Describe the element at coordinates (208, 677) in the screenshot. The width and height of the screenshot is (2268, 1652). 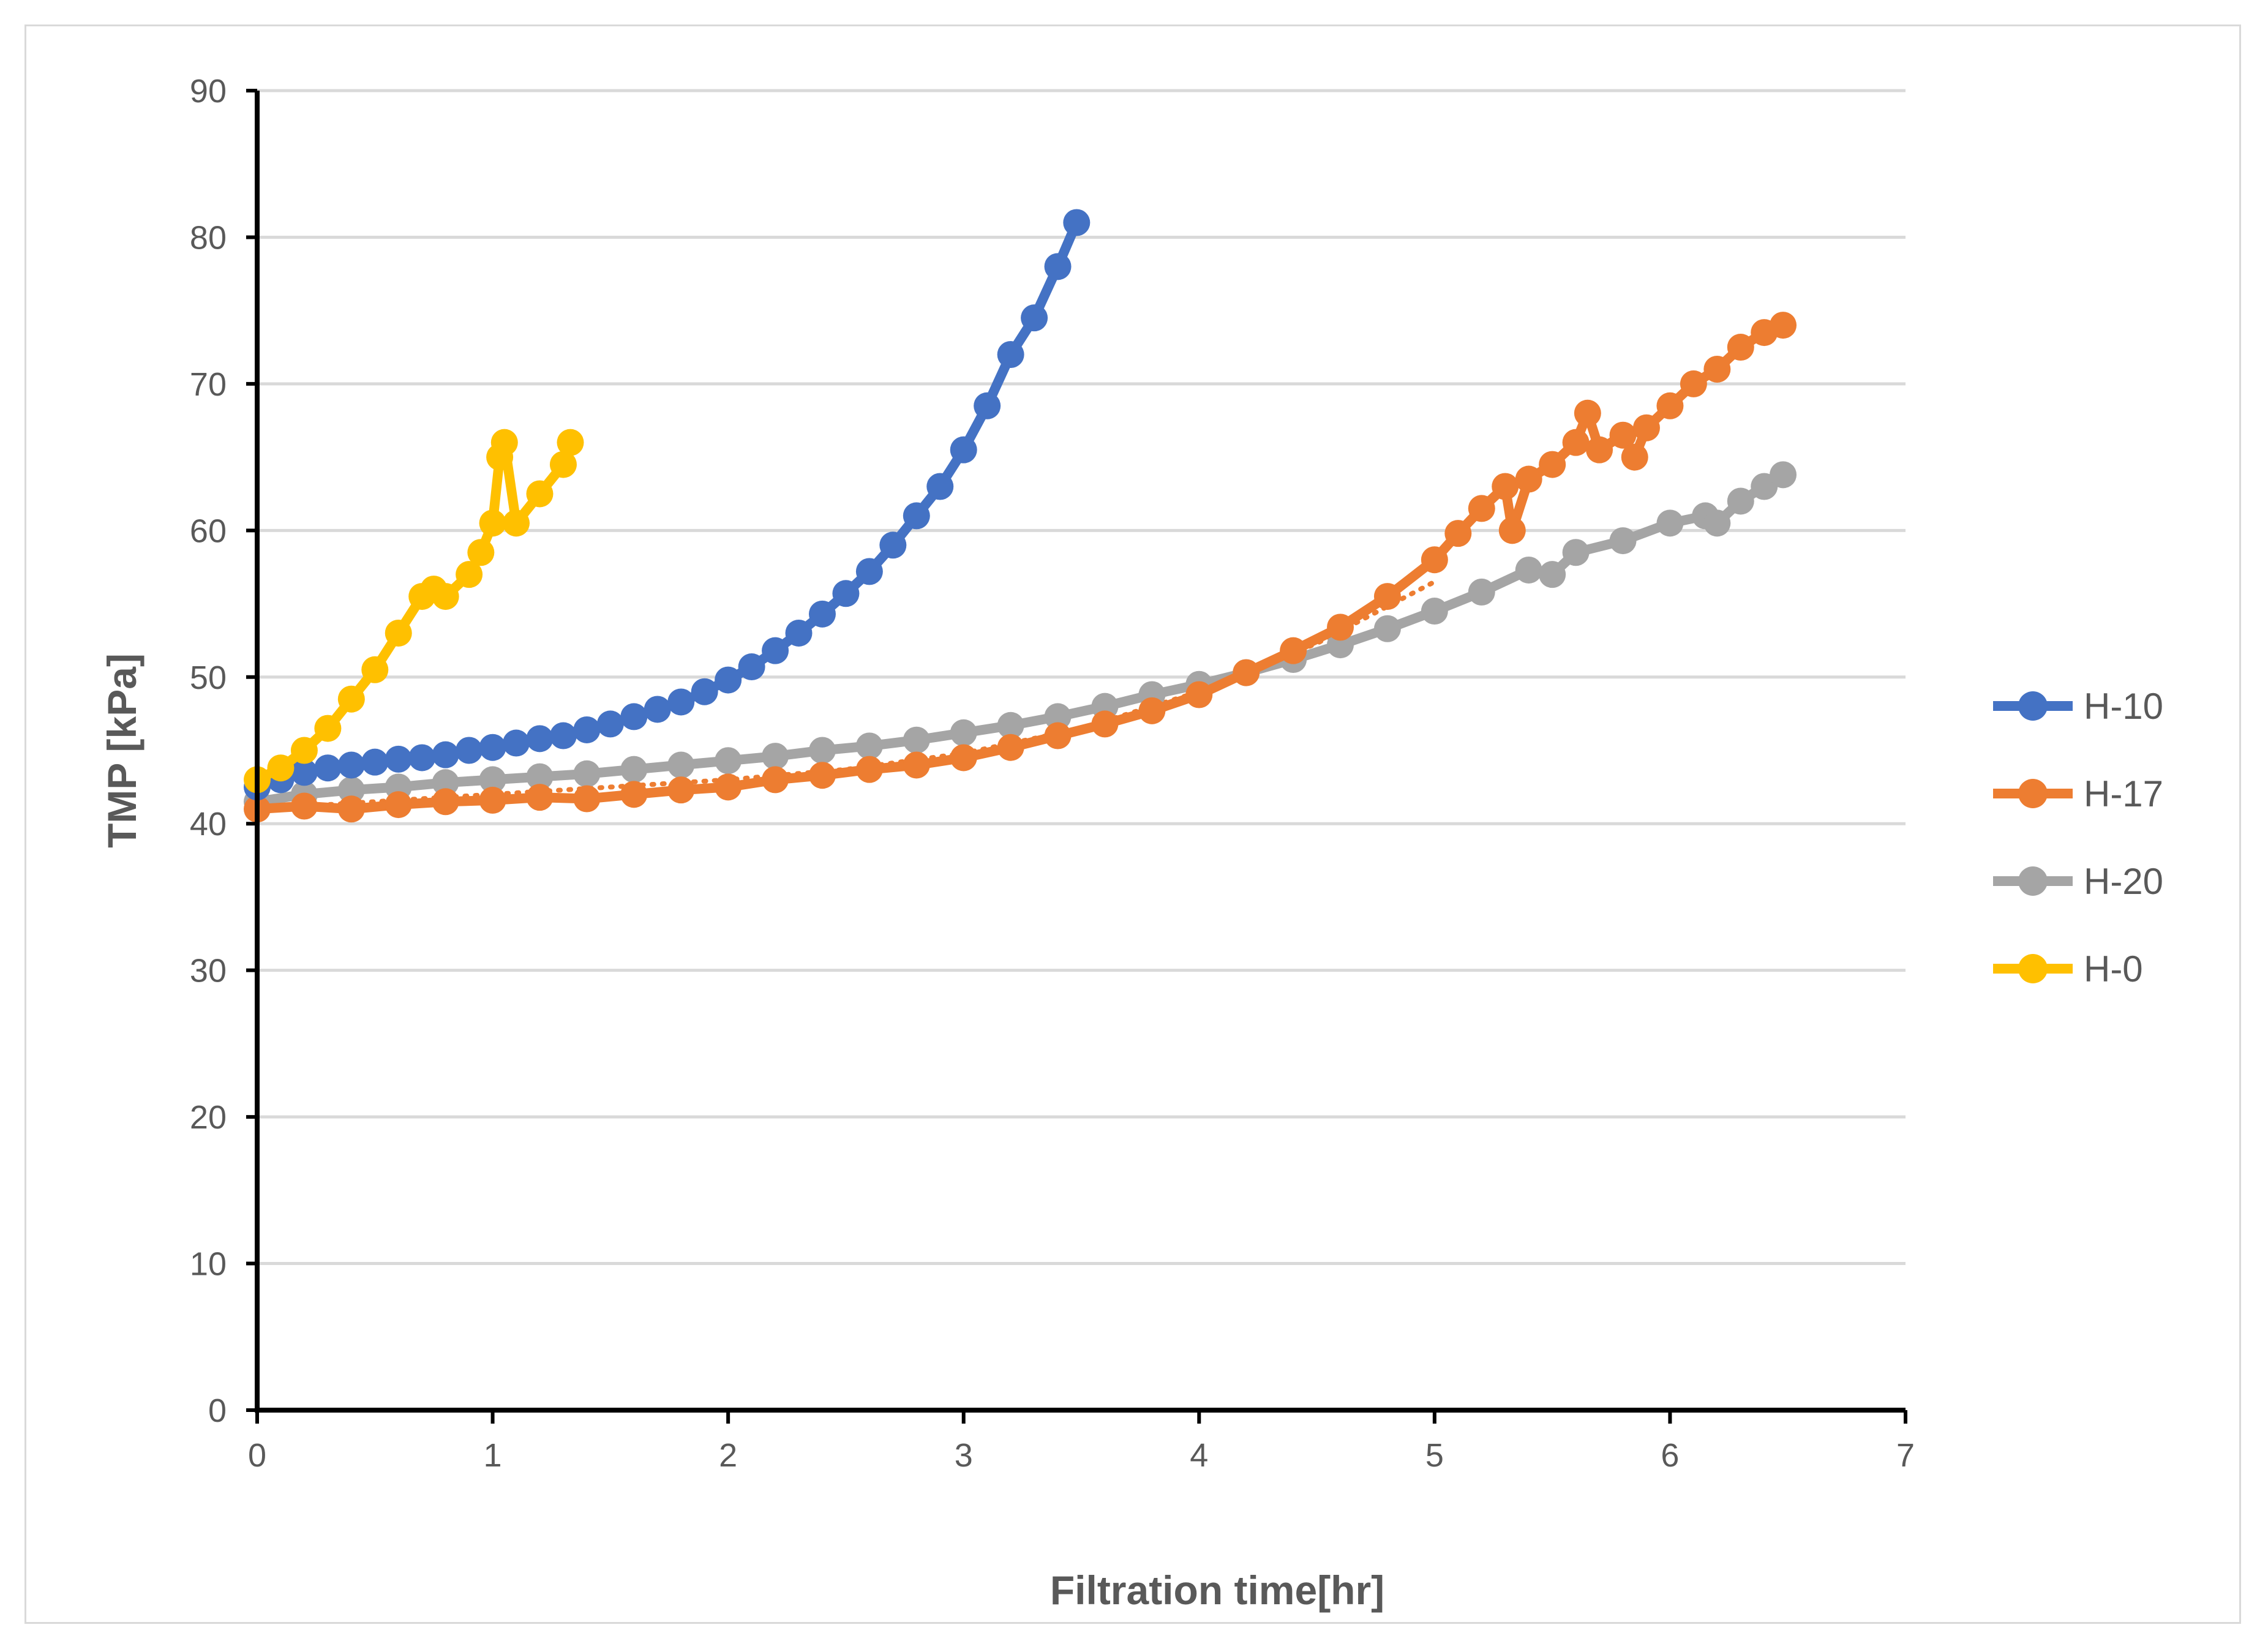
I see `y-tick-label: 50` at that location.